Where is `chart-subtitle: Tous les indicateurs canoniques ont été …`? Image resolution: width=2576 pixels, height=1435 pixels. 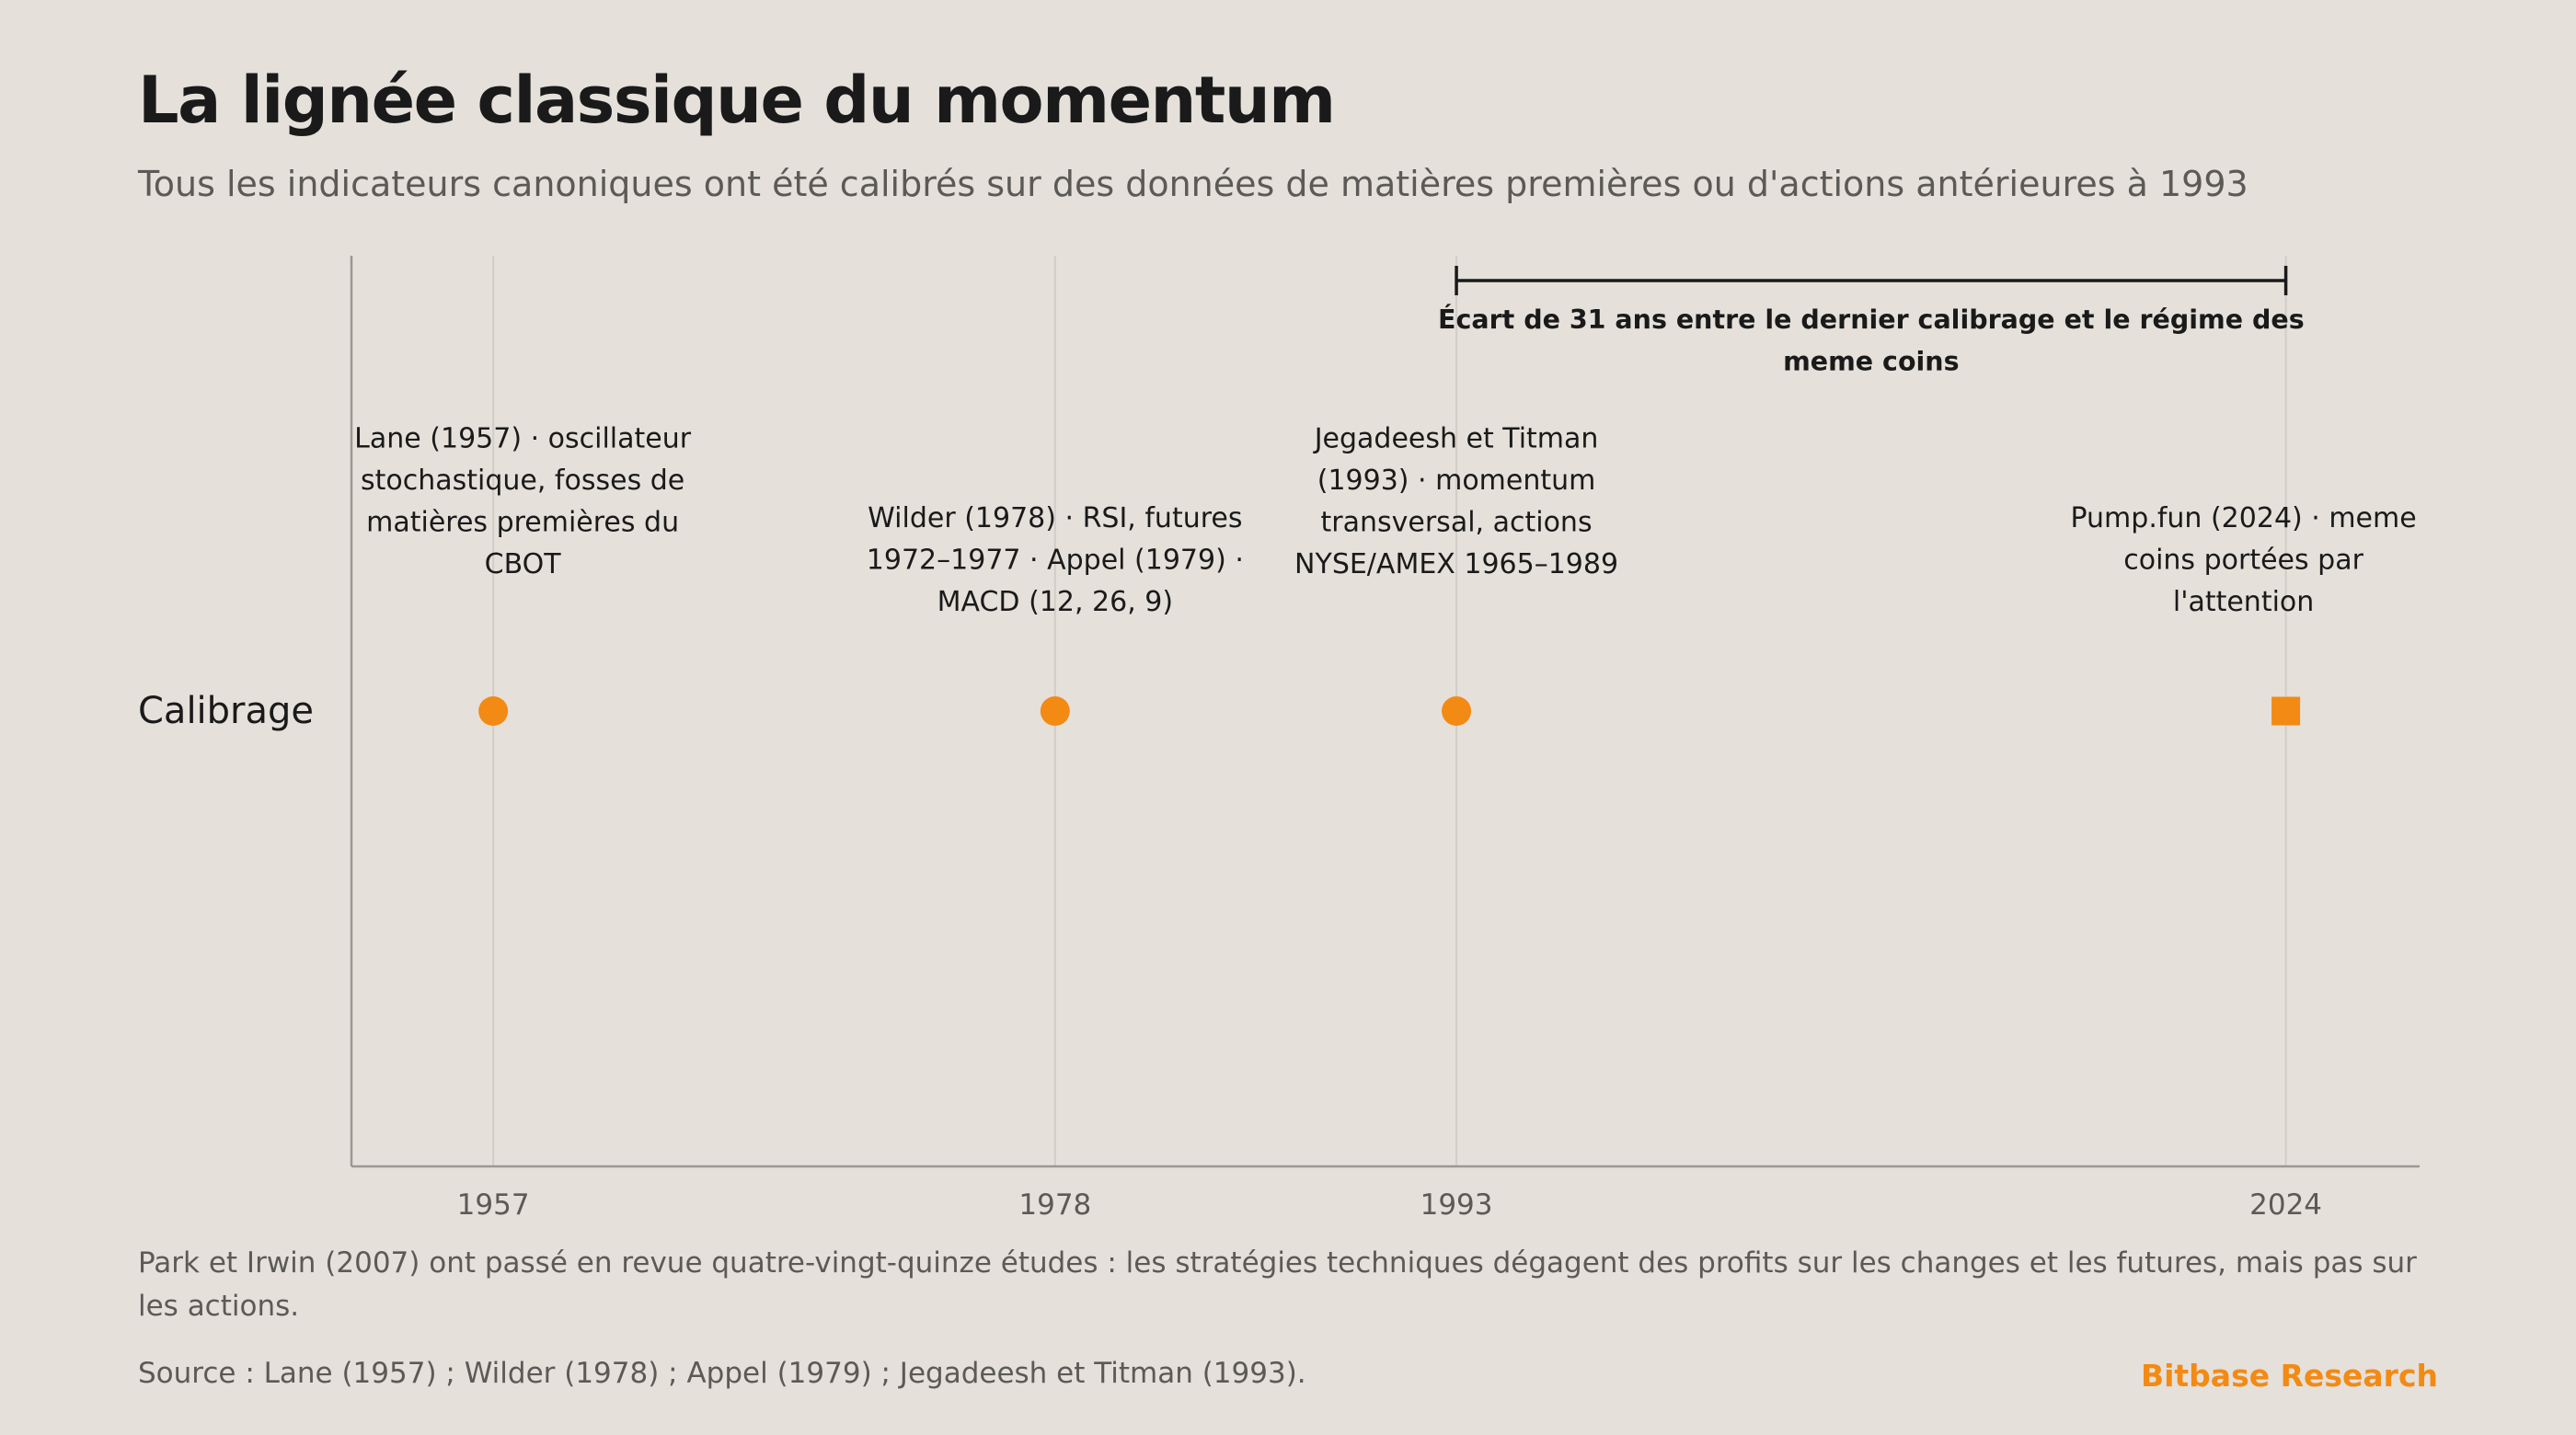 chart-subtitle: Tous les indicateurs canoniques ont été … is located at coordinates (1193, 184).